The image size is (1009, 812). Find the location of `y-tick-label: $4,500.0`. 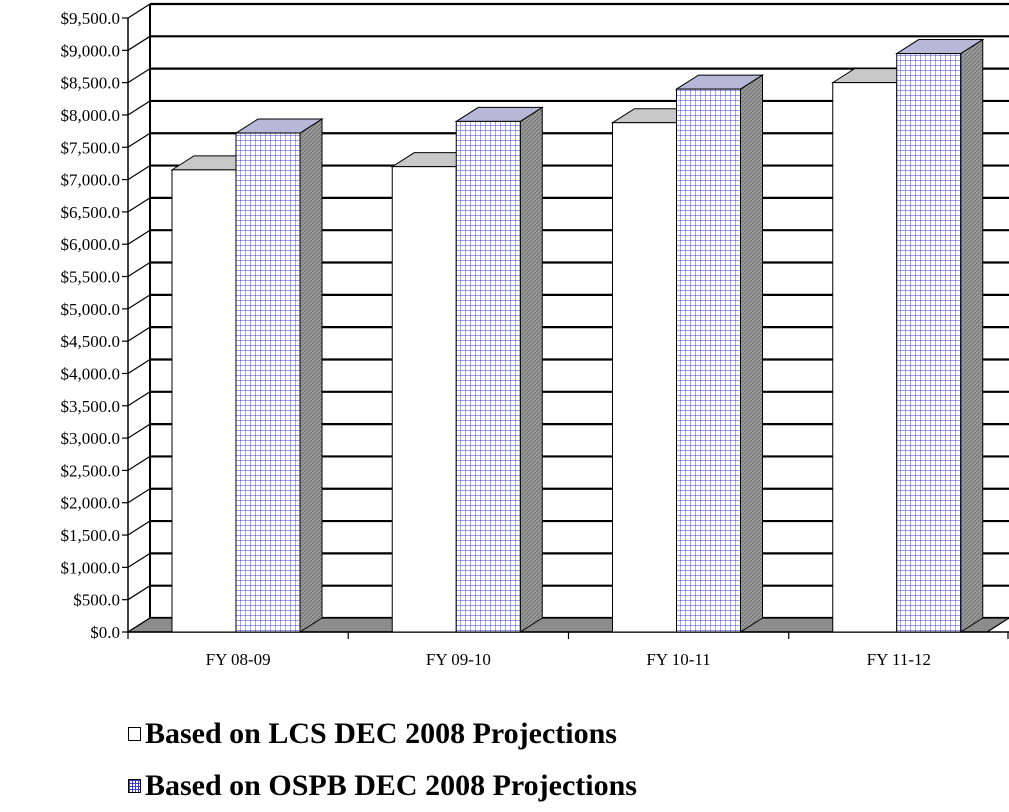

y-tick-label: $4,500.0 is located at coordinates (91, 341).